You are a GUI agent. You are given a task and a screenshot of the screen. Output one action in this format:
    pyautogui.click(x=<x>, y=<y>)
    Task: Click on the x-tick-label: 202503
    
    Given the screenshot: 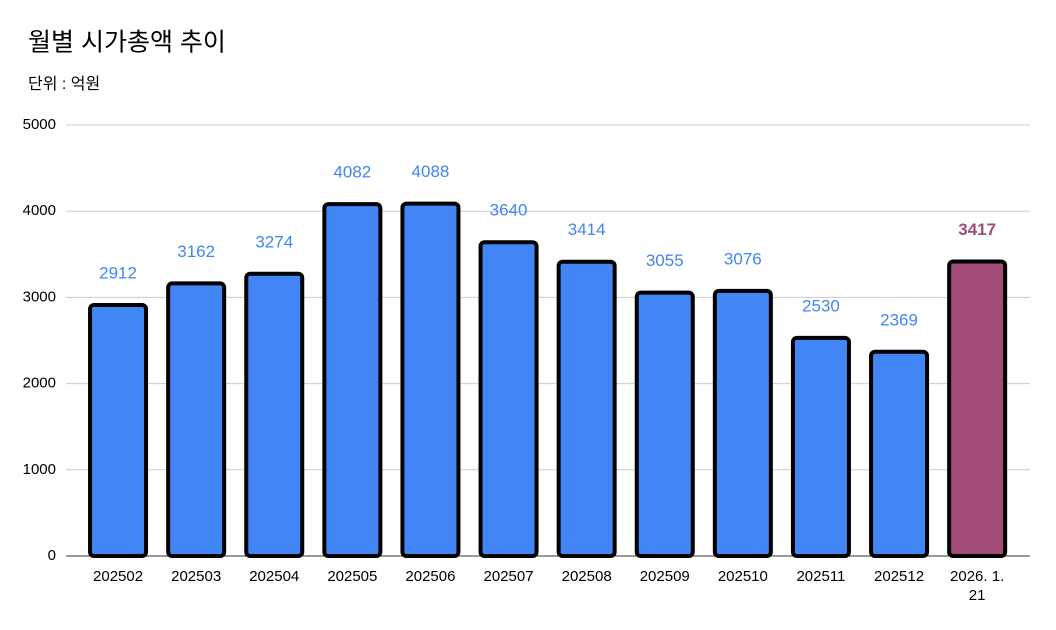 What is the action you would take?
    pyautogui.click(x=196, y=576)
    